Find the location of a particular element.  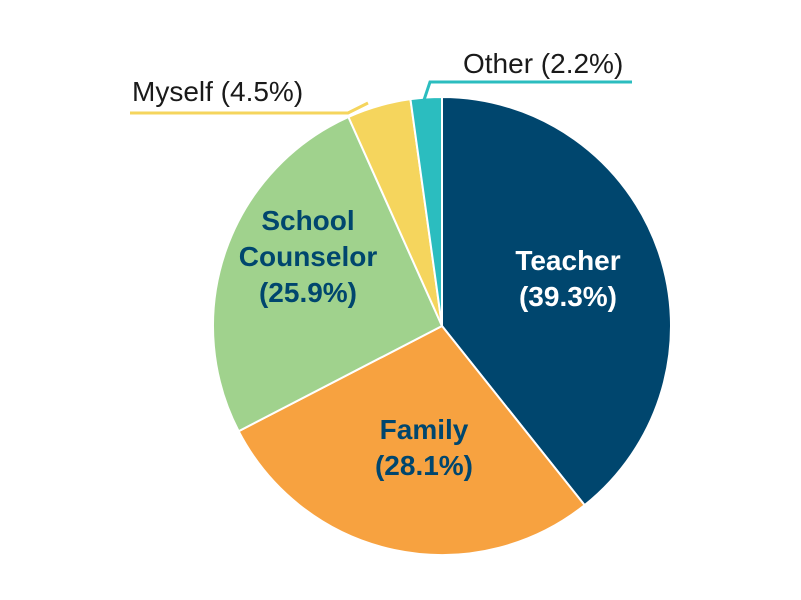

slice-label-school-counselor: School Counselor (25.9%) is located at coordinates (308, 256).